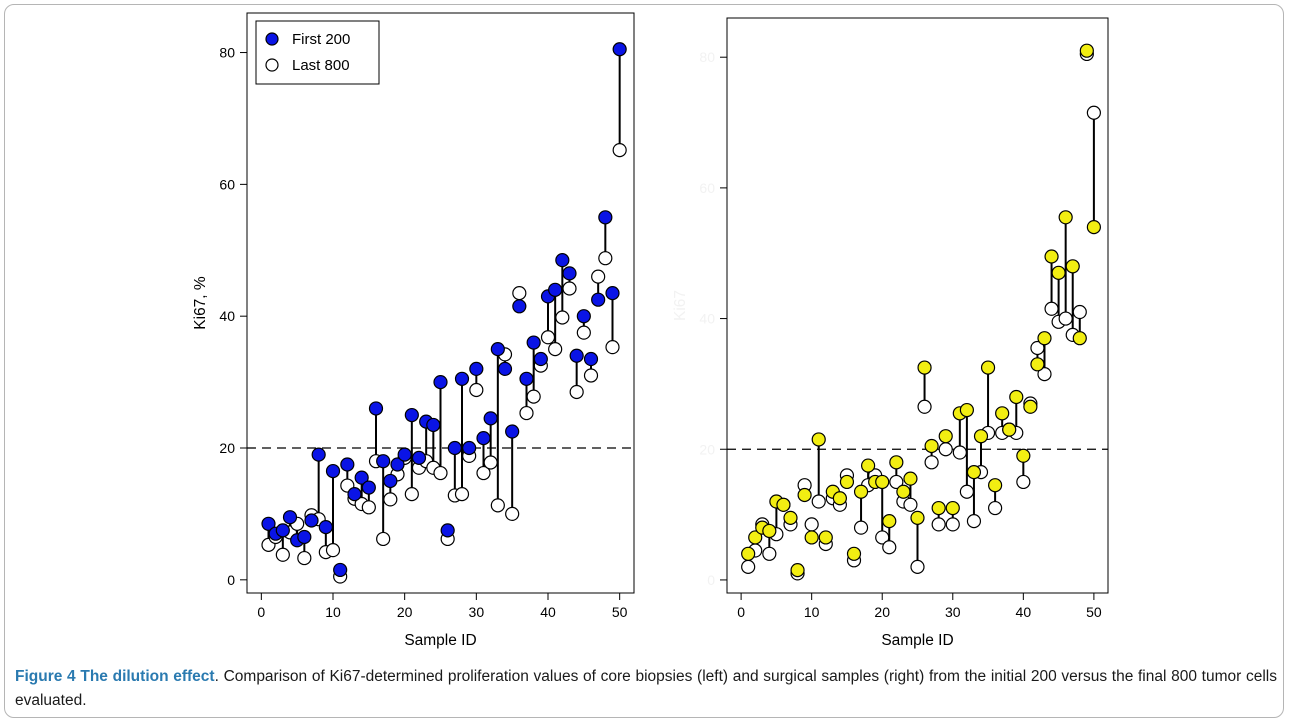  Describe the element at coordinates (321, 39) in the screenshot. I see `legend-label-first-200: First 200` at that location.